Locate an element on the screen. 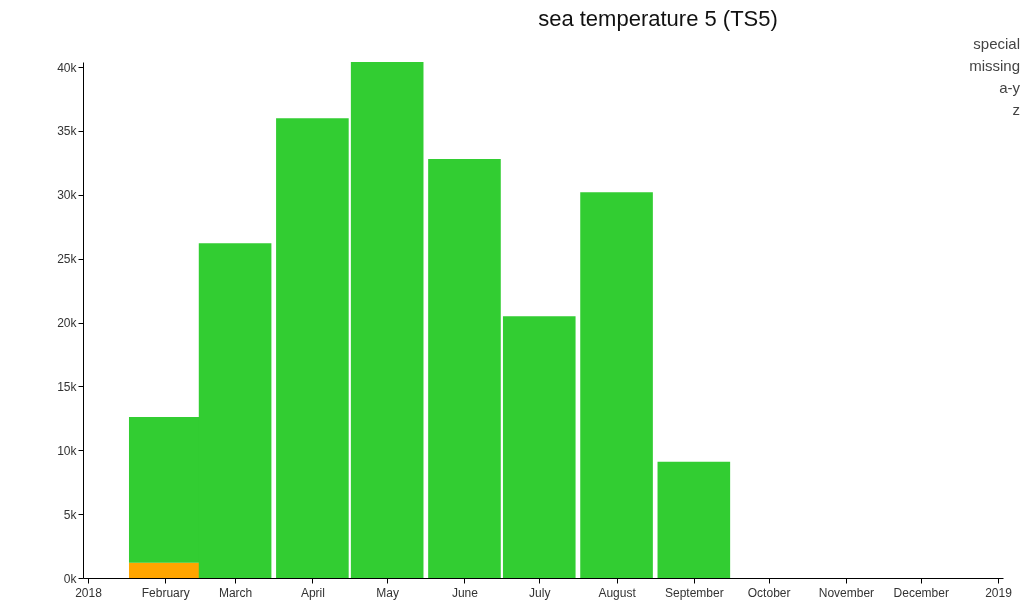  y-tick-label: 20k is located at coordinates (67, 323).